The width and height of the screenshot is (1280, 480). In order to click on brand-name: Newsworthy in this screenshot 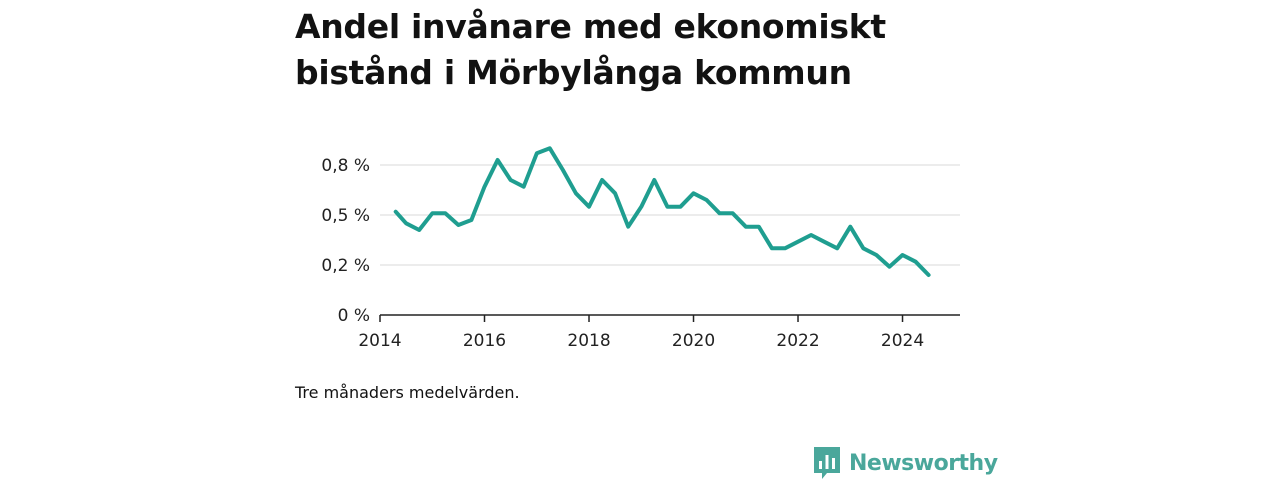, I will do `click(923, 463)`.